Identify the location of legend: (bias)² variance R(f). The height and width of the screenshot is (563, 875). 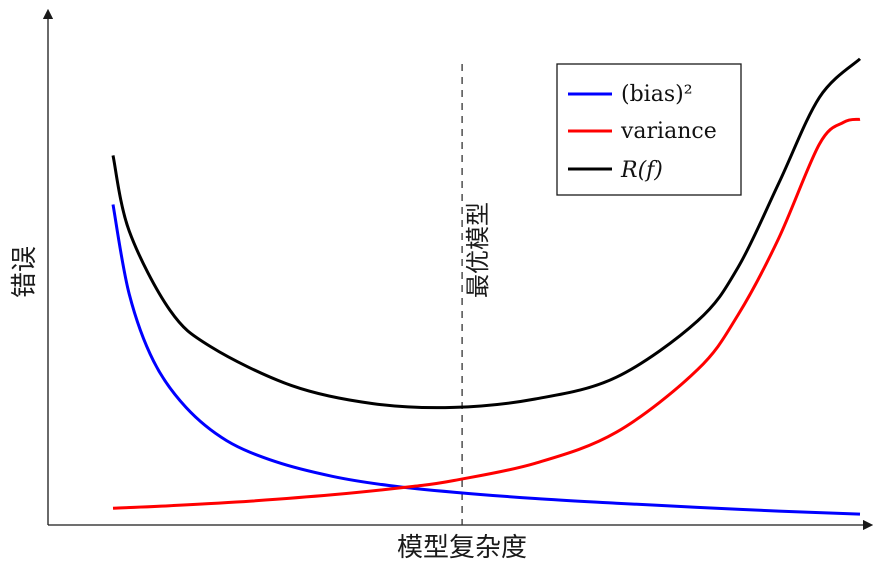
(649, 129).